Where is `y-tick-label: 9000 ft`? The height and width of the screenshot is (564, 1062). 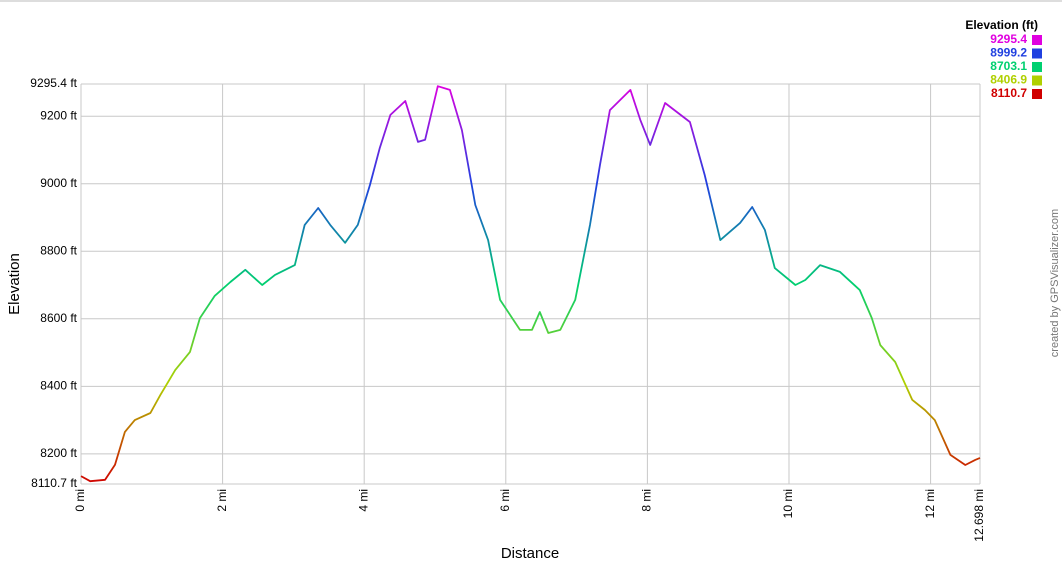
y-tick-label: 9000 ft is located at coordinates (58, 183).